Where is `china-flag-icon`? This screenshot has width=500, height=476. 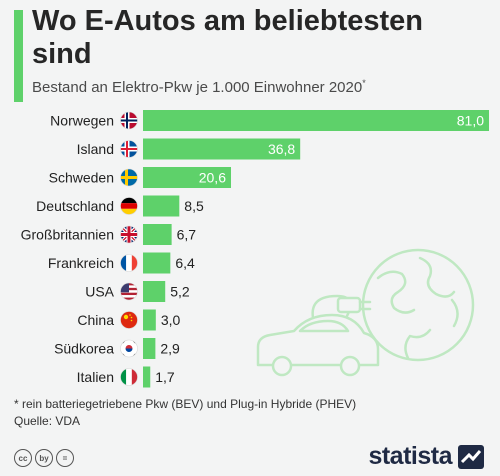 china-flag-icon is located at coordinates (129, 320).